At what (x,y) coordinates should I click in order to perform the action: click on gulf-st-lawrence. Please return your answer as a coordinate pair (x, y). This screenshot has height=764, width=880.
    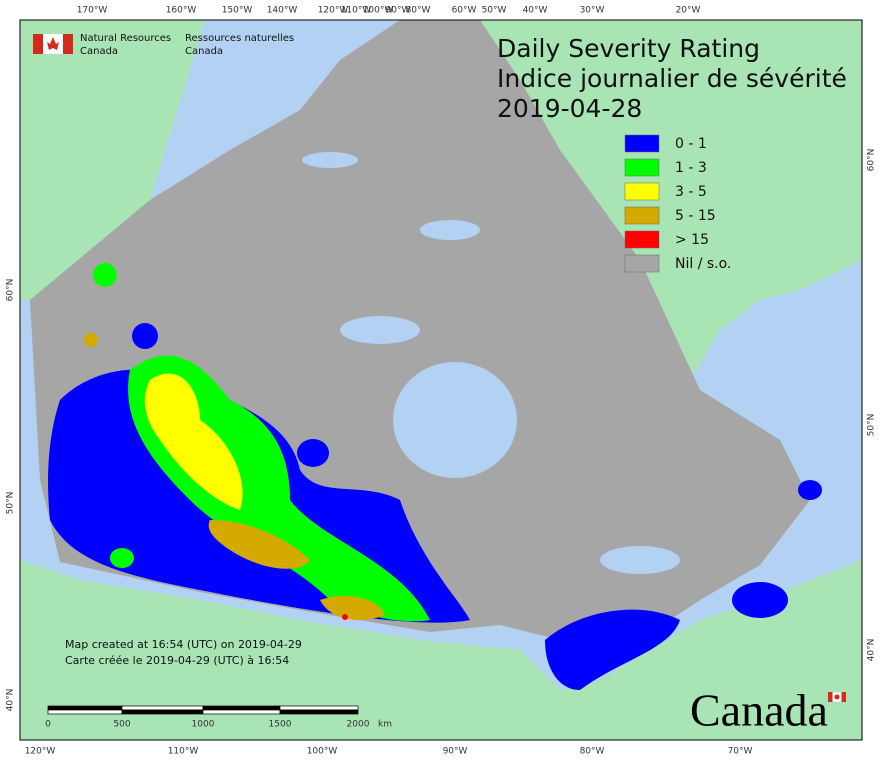
    Looking at the image, I should click on (640, 560).